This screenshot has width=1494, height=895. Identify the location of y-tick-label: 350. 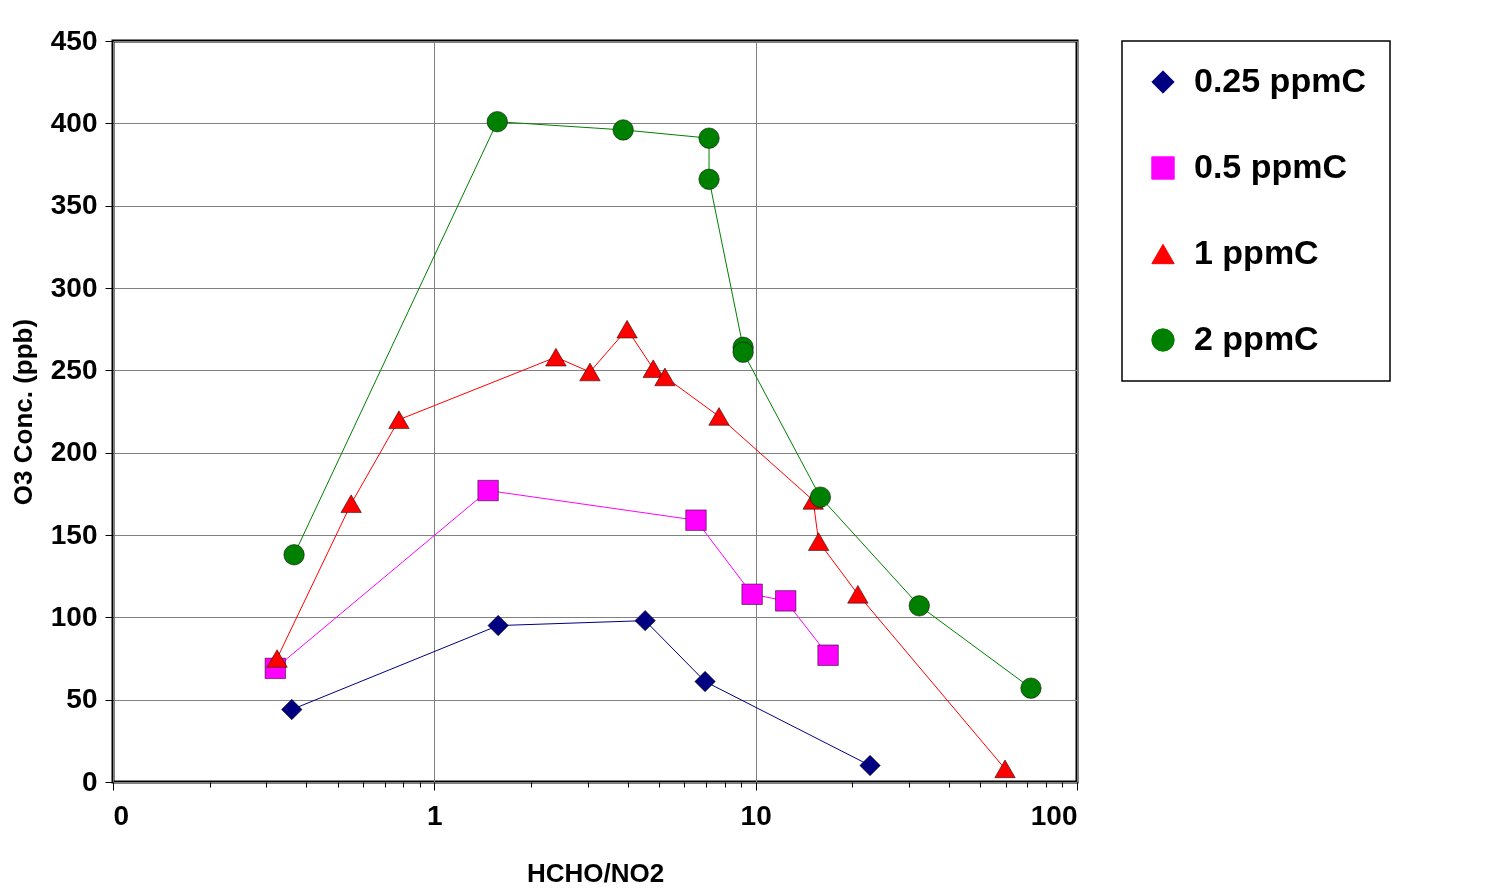
(74, 205).